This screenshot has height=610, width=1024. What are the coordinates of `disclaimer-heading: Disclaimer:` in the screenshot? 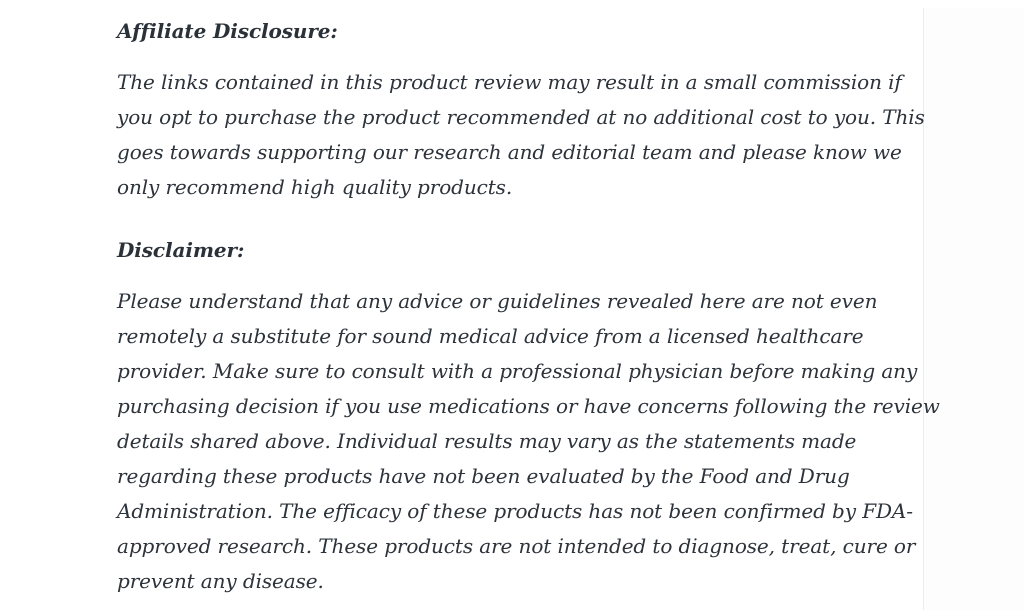 It's located at (181, 250).